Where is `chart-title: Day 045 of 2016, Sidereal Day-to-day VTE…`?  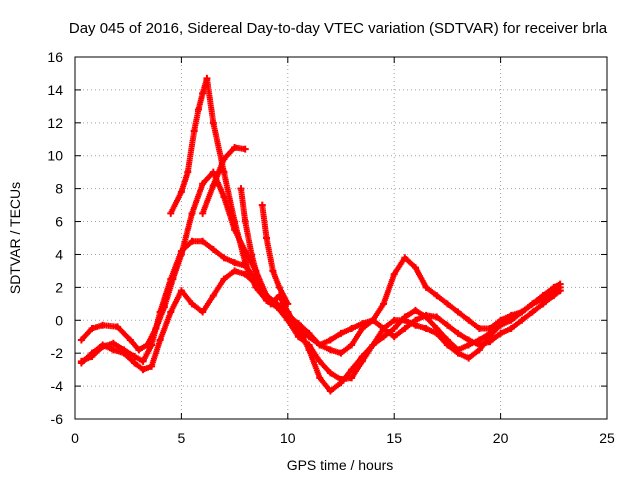
chart-title: Day 045 of 2016, Sidereal Day-to-day VTE… is located at coordinates (338, 28).